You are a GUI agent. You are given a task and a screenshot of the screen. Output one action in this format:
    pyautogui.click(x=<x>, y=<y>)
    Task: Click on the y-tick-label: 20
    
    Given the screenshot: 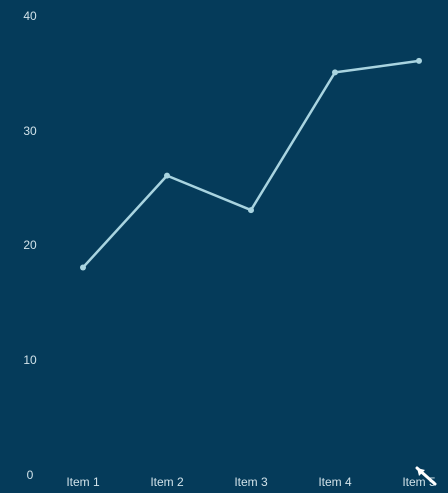 What is the action you would take?
    pyautogui.click(x=30, y=245)
    